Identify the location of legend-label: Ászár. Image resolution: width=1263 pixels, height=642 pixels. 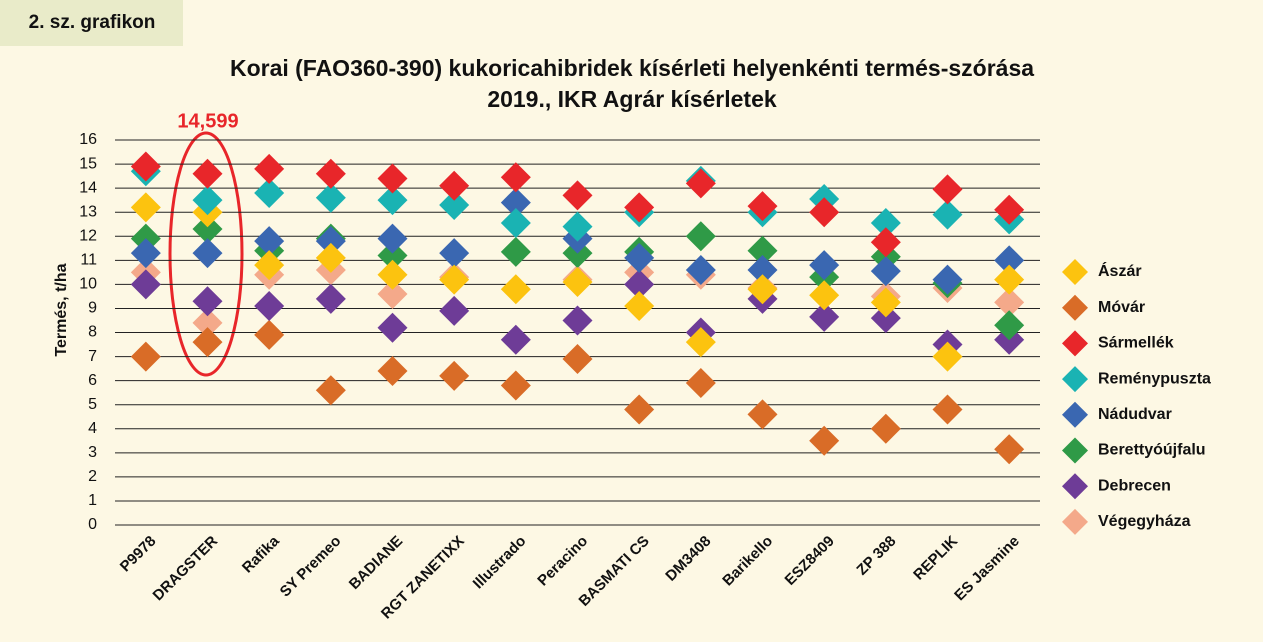
(1120, 270).